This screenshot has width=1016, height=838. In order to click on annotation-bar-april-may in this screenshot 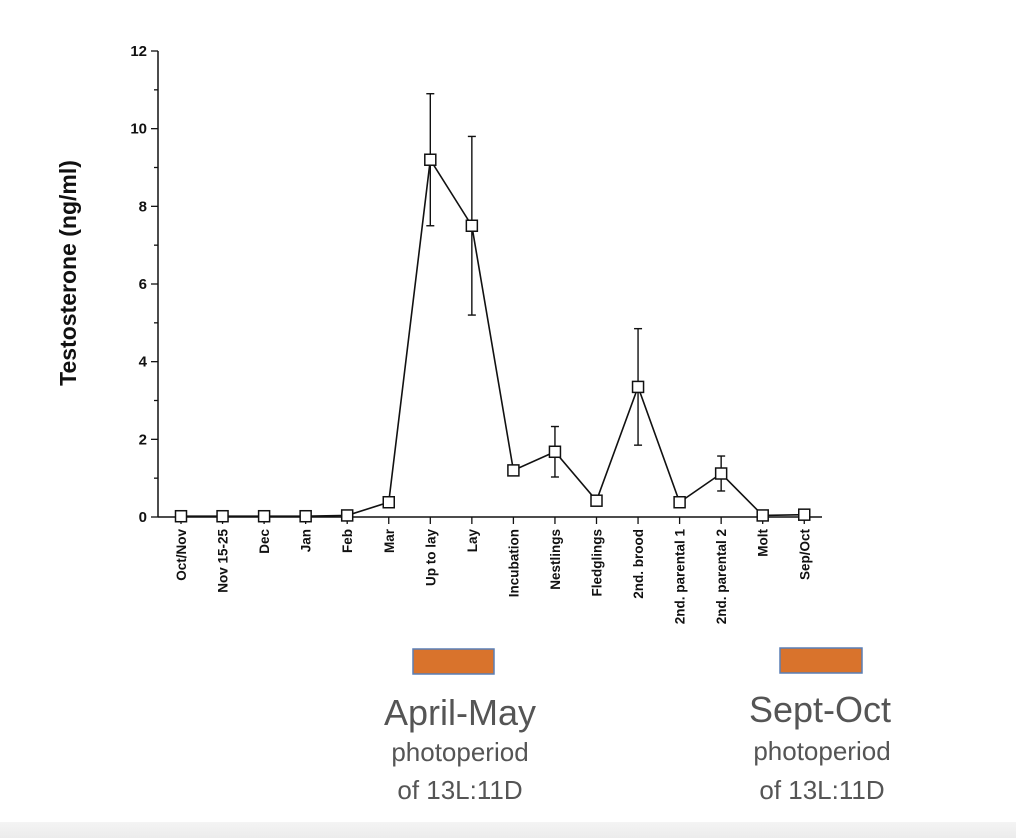, I will do `click(453, 661)`.